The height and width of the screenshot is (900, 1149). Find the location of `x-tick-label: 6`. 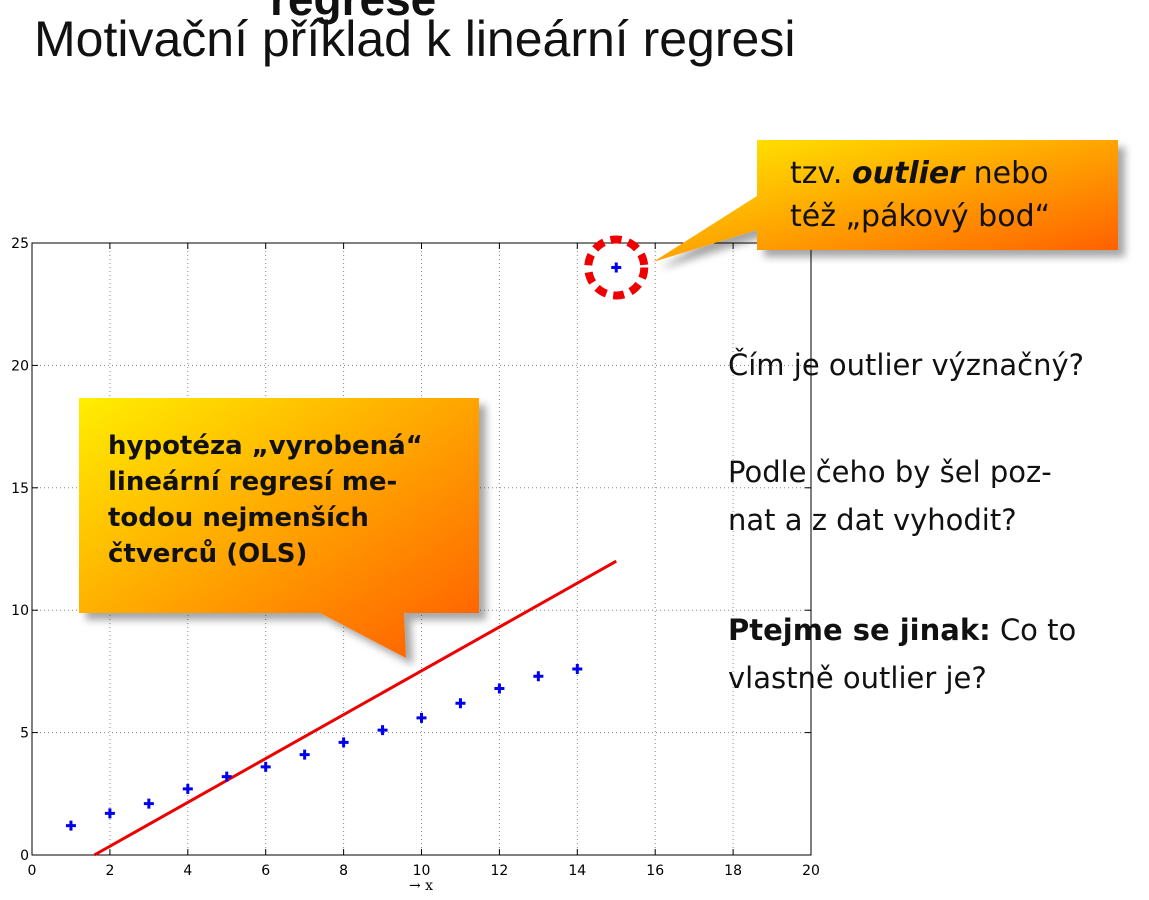

x-tick-label: 6 is located at coordinates (265, 871).